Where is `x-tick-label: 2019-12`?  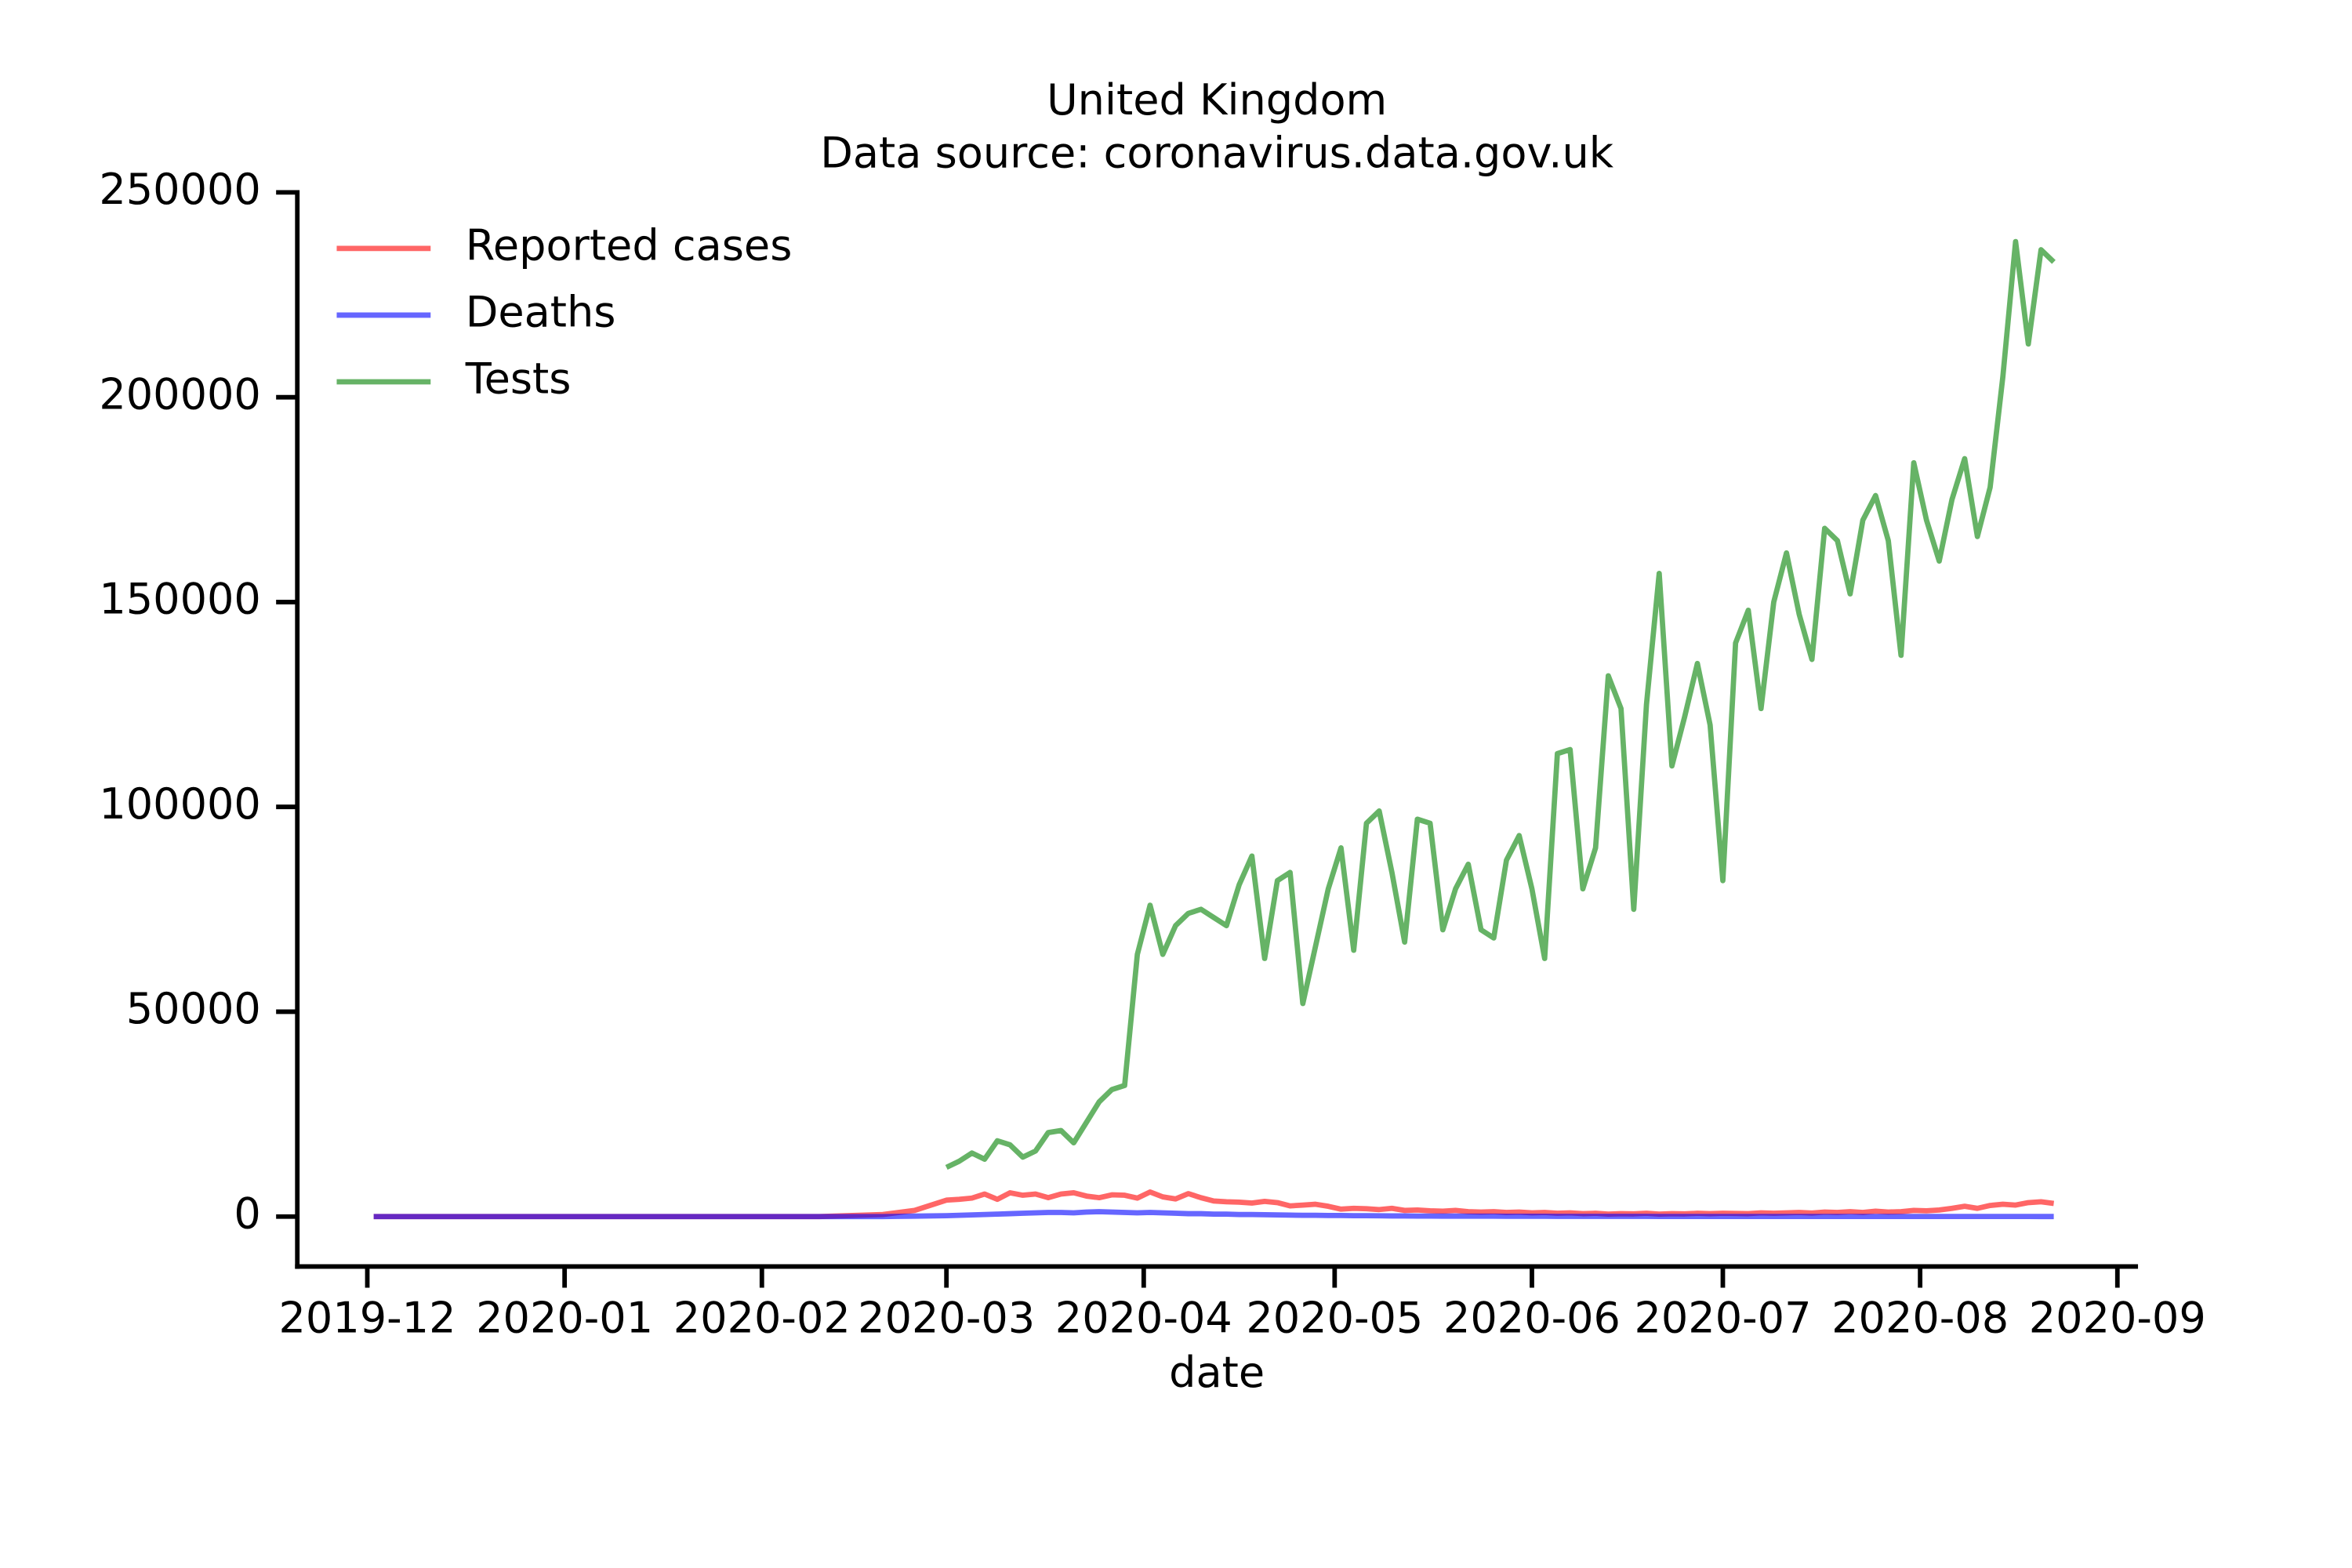
x-tick-label: 2019-12 is located at coordinates (367, 1318).